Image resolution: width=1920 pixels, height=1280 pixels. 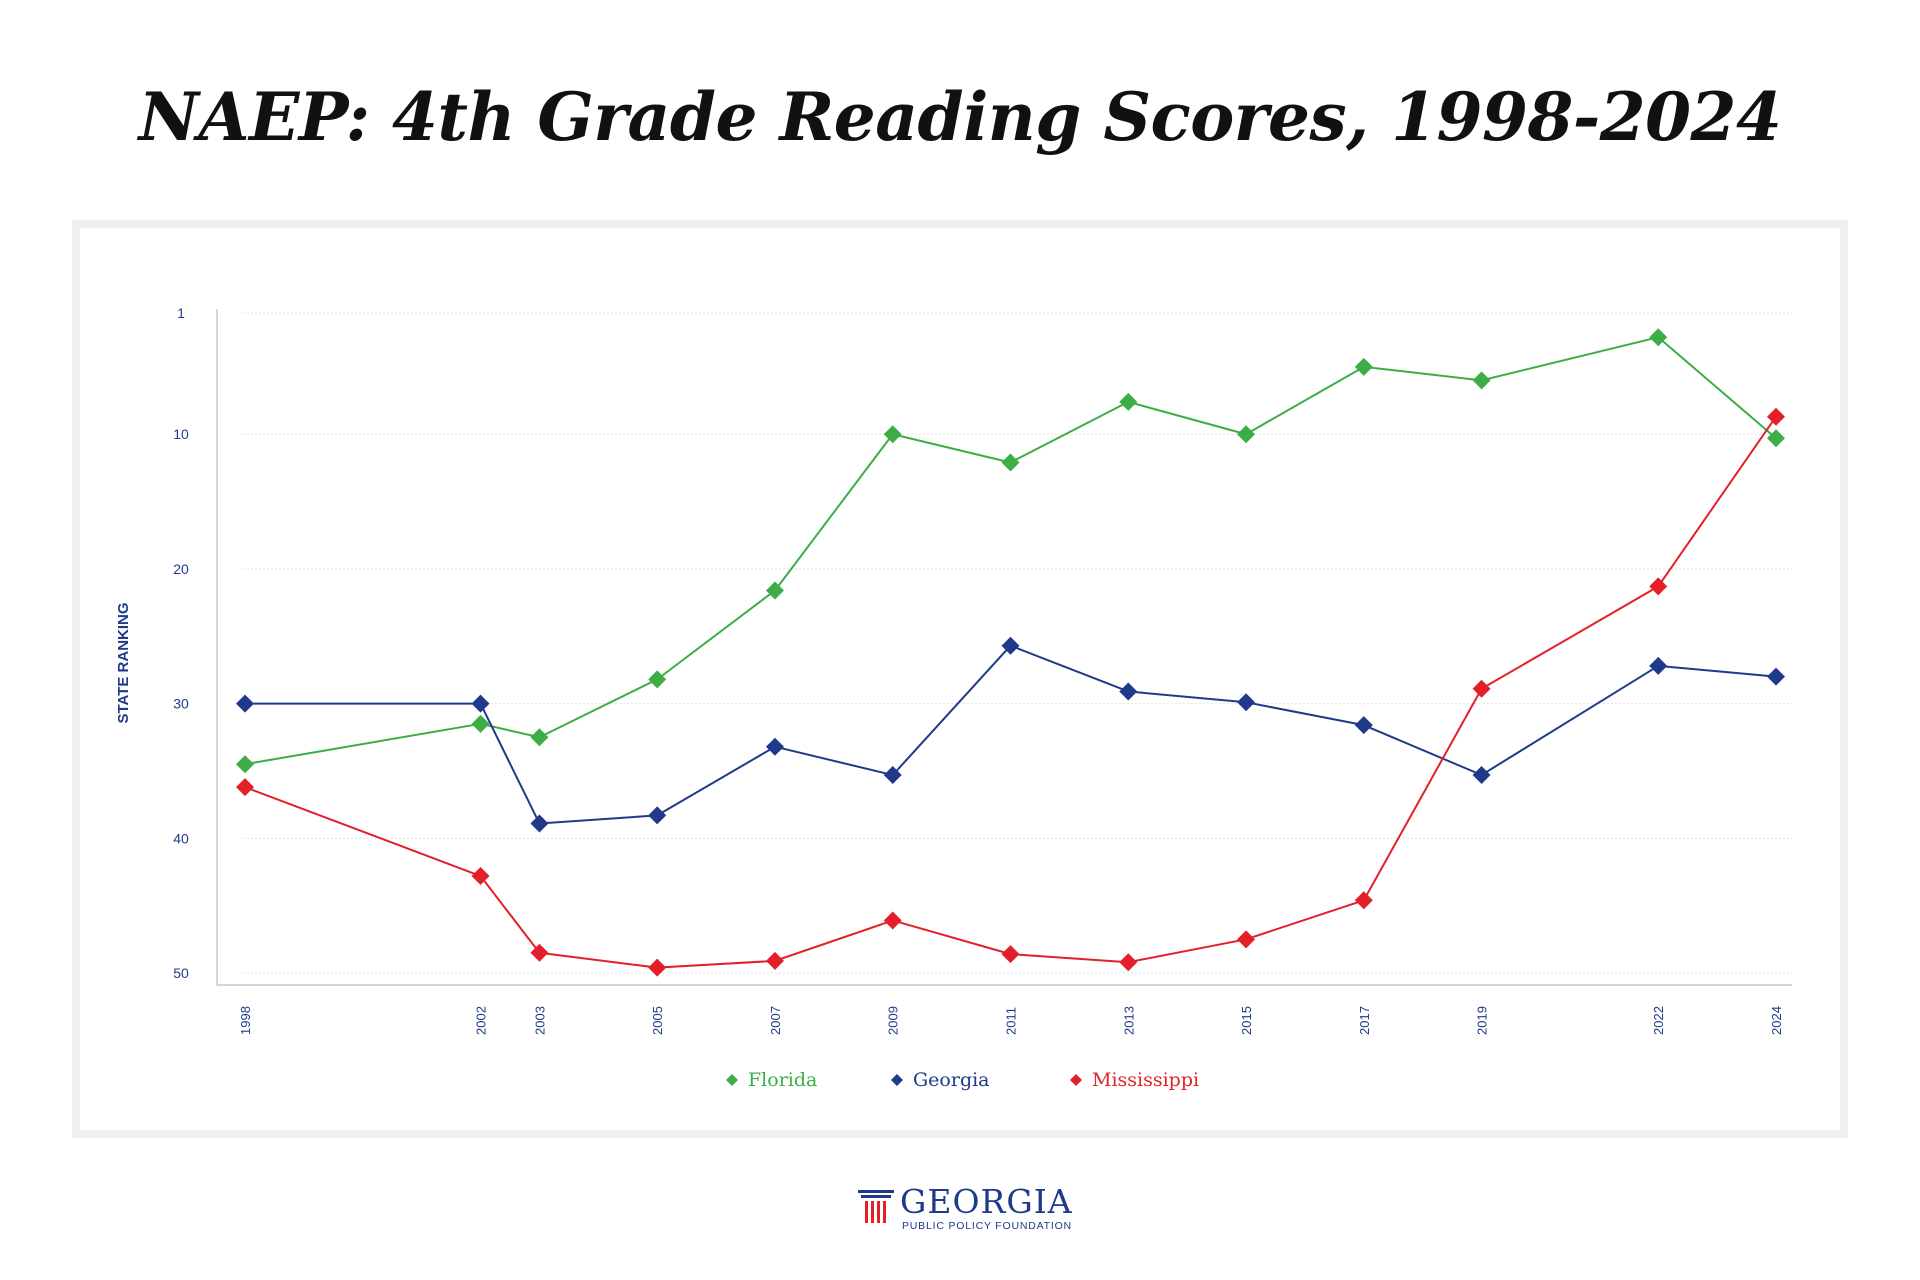 I want to click on x-tick-label: 2003, so click(x=539, y=1020).